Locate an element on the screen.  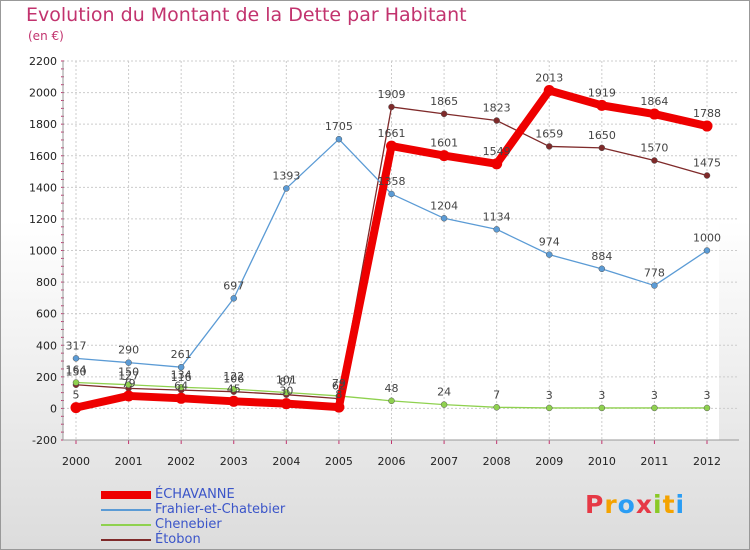
data-label: 8 is located at coordinates (338, 394).